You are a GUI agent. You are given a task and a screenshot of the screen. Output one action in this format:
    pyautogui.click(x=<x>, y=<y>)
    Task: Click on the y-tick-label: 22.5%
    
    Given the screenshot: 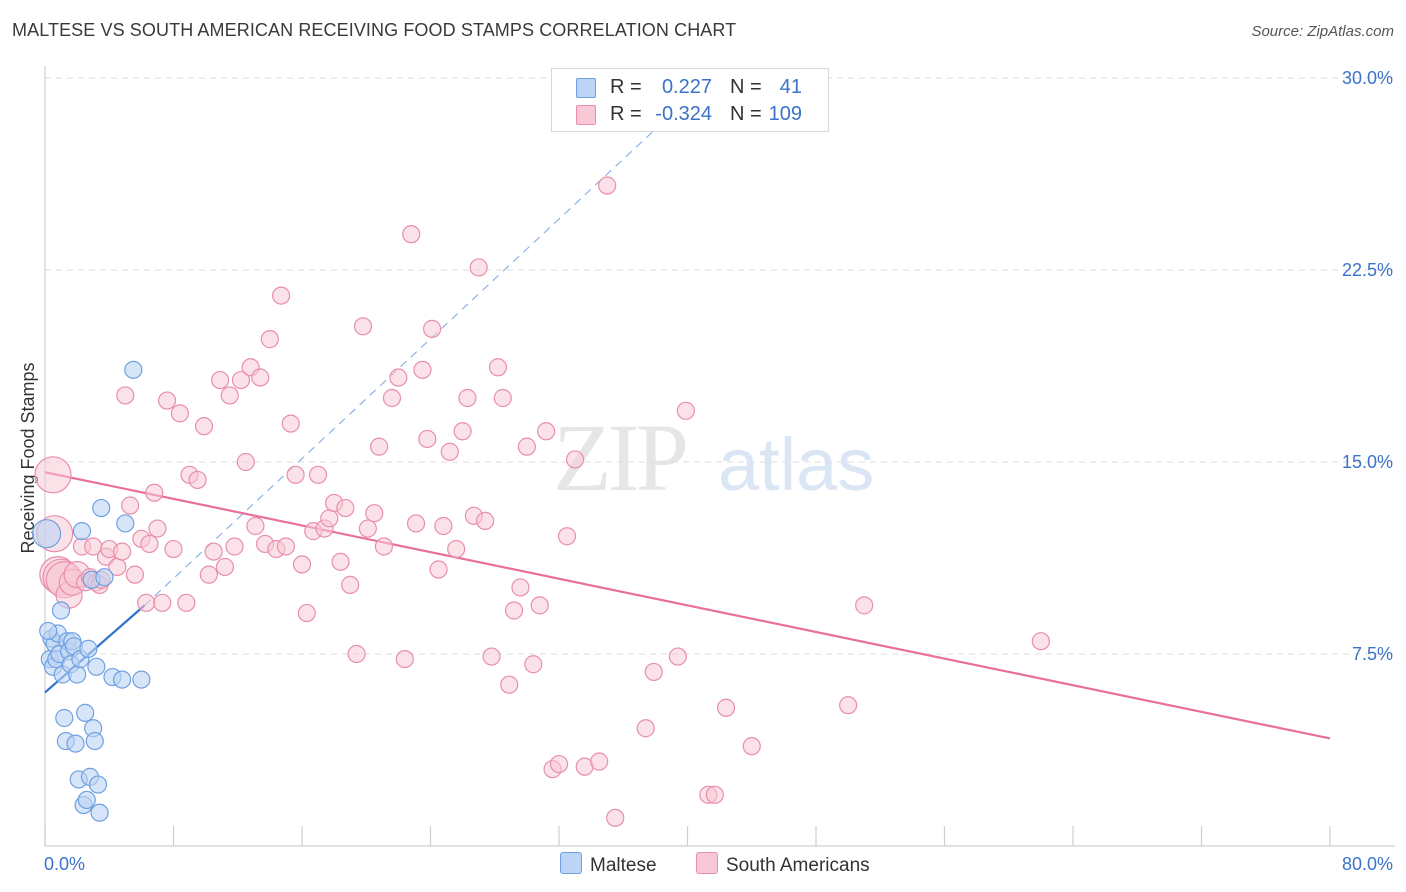 What is the action you would take?
    pyautogui.click(x=1367, y=270)
    